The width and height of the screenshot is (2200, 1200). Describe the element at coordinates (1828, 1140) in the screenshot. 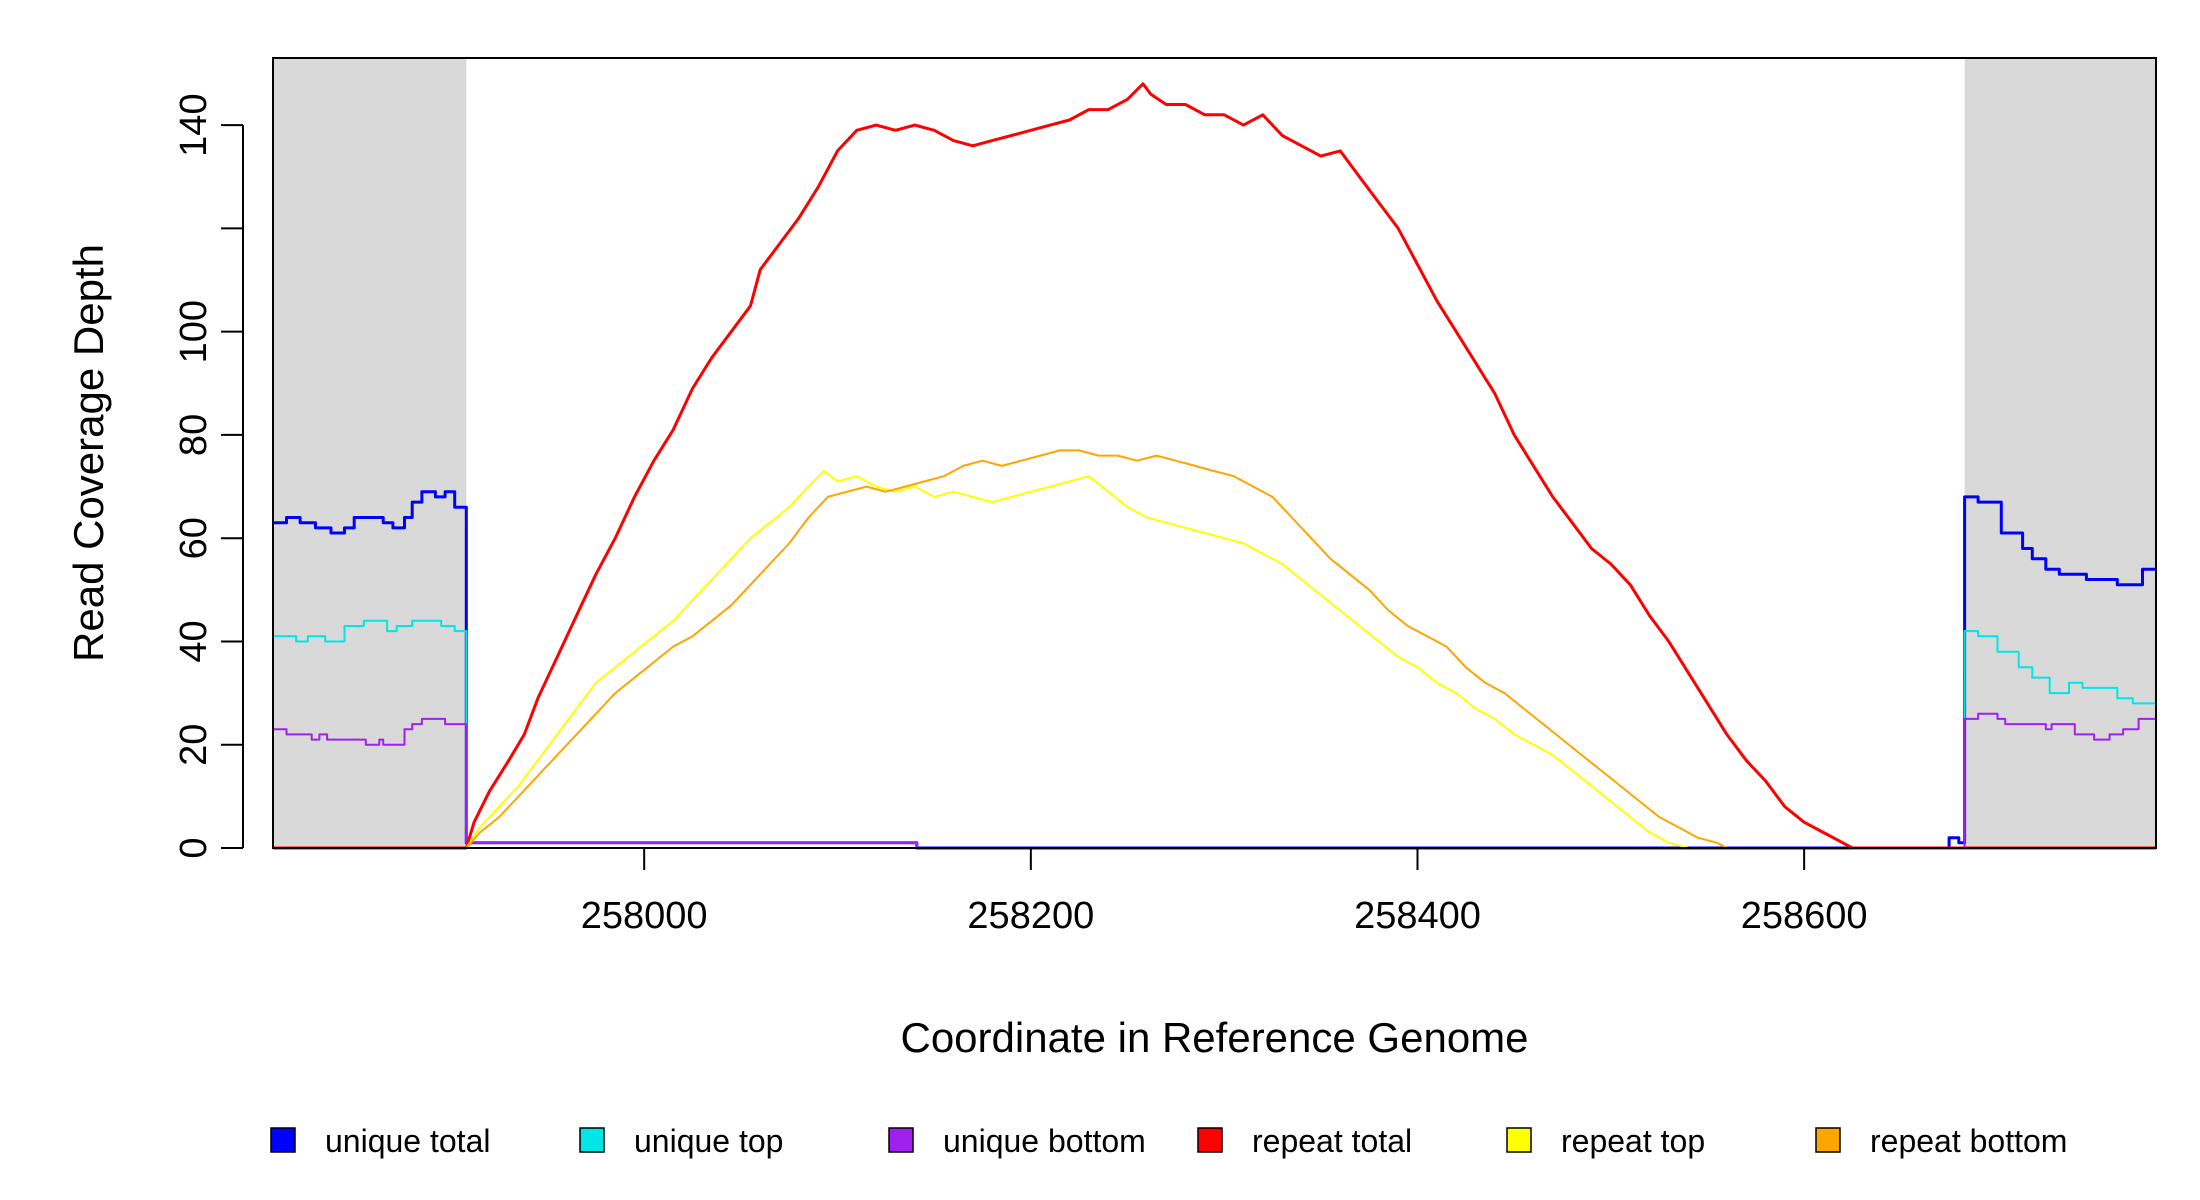

I see `legend-swatch-repeat-bottom` at that location.